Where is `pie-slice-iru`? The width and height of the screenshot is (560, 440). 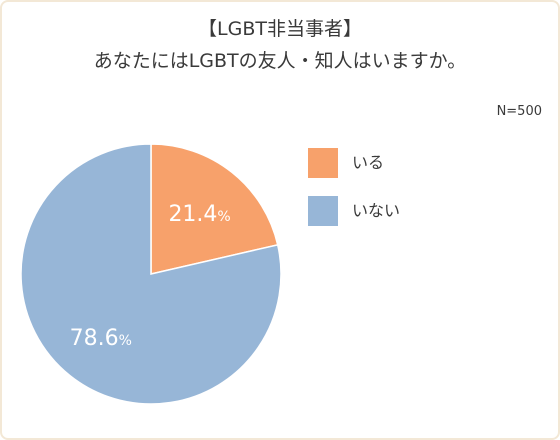 pie-slice-iru is located at coordinates (214, 209).